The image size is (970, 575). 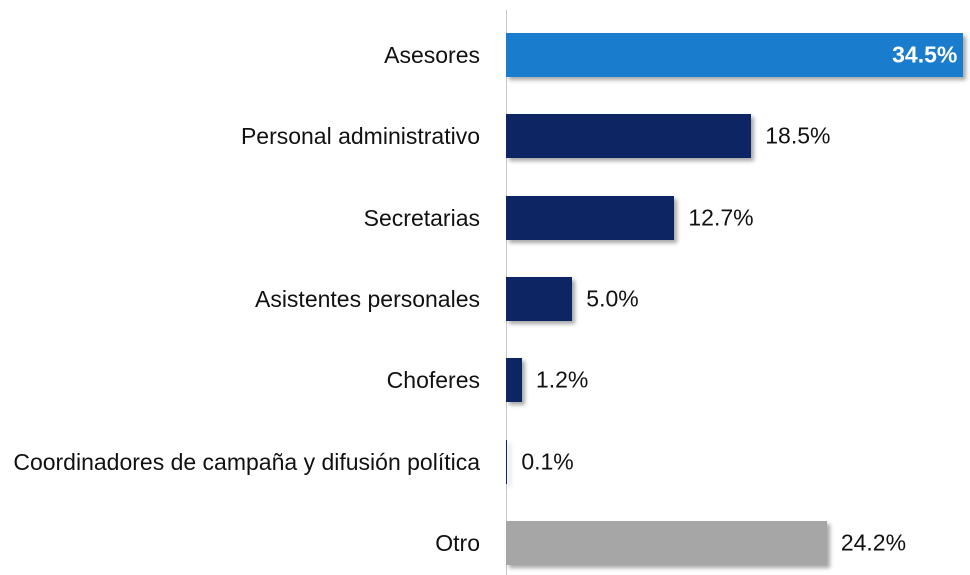 I want to click on category-label: Secretarias, so click(x=421, y=217).